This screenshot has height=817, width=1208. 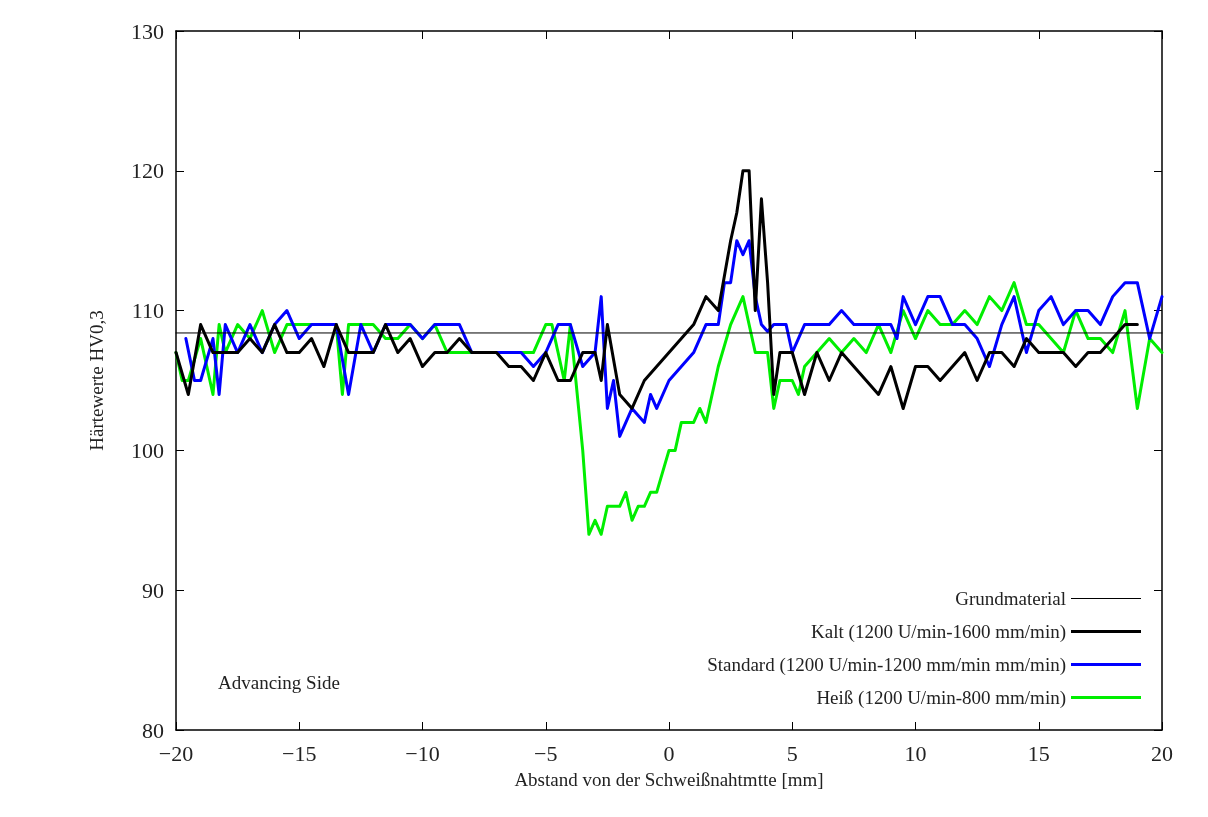 What do you see at coordinates (1038, 753) in the screenshot?
I see `x-tick-label: 15` at bounding box center [1038, 753].